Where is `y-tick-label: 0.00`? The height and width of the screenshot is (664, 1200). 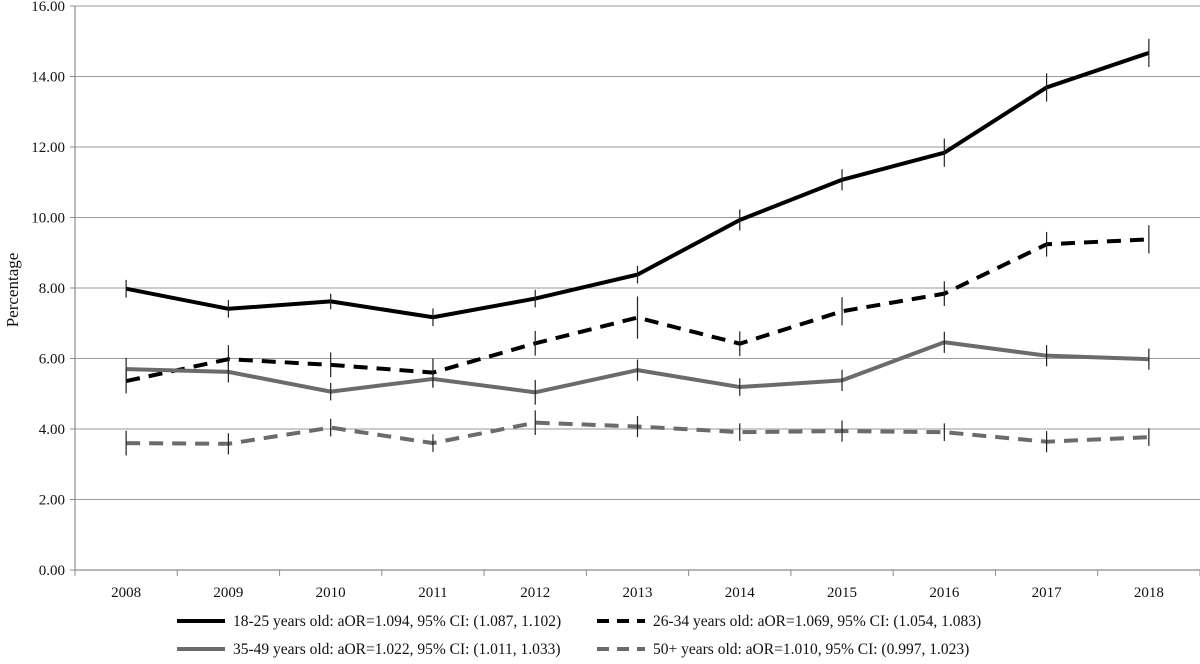
y-tick-label: 0.00 is located at coordinates (52, 571).